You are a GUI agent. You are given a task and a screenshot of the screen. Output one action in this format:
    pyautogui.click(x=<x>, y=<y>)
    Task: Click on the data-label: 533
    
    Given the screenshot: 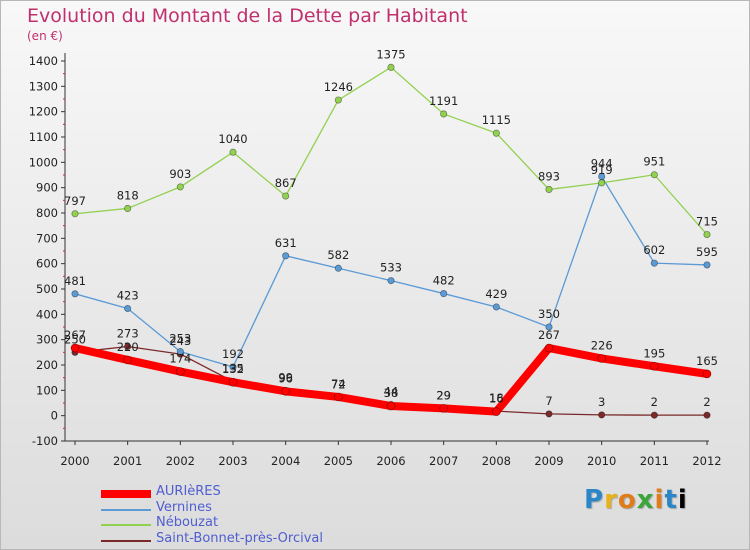 What is the action you would take?
    pyautogui.click(x=391, y=268)
    